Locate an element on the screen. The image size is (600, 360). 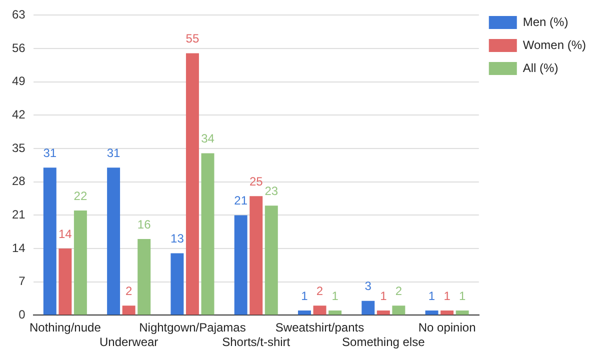
x-tick-label: Something else is located at coordinates (384, 342).